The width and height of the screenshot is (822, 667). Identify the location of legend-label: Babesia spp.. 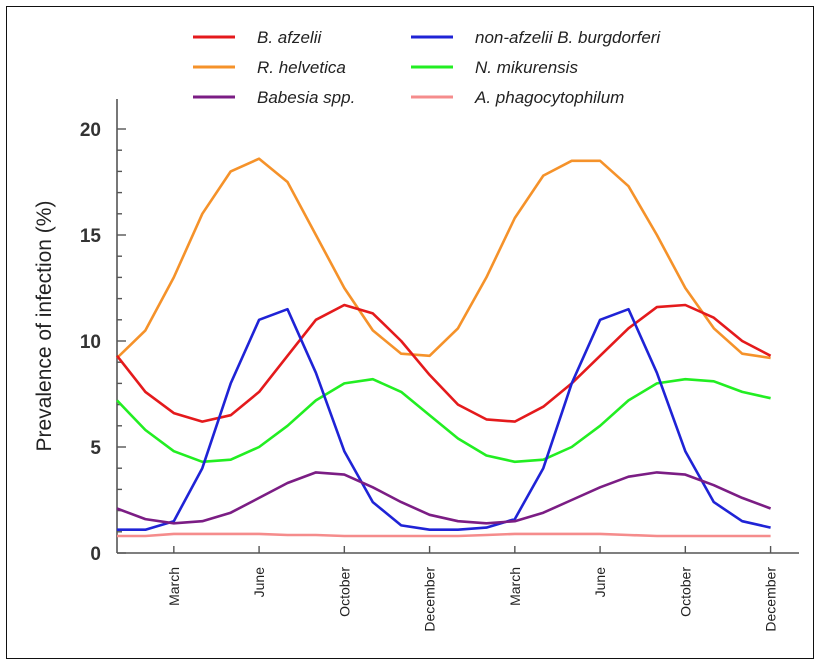
(306, 97).